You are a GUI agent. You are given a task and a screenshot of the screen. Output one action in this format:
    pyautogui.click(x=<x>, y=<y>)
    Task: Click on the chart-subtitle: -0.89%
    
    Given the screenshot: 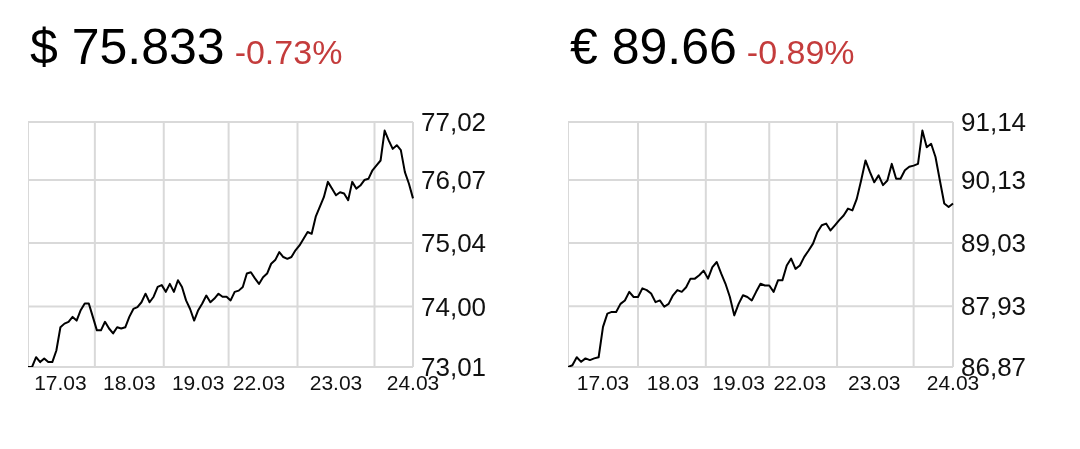 What is the action you would take?
    pyautogui.click(x=800, y=52)
    